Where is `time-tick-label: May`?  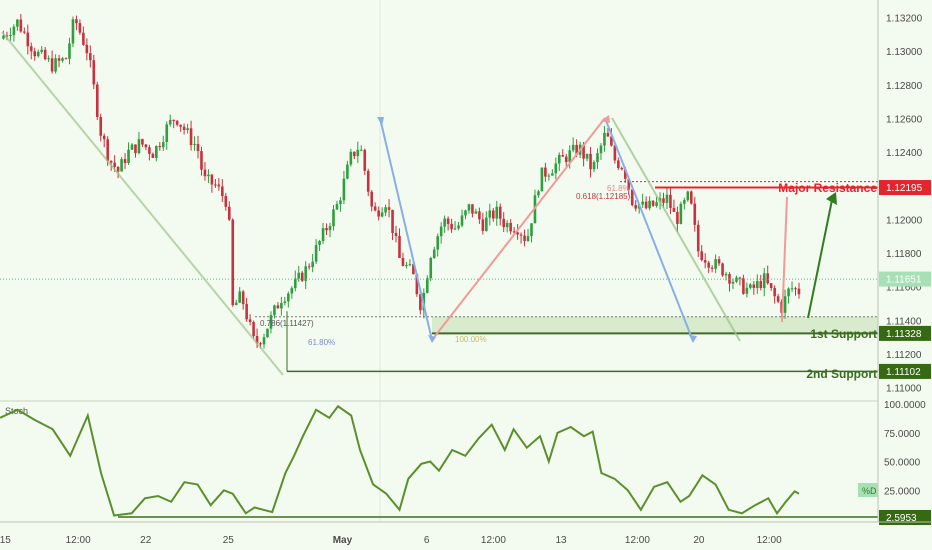
time-tick-label: May is located at coordinates (343, 540).